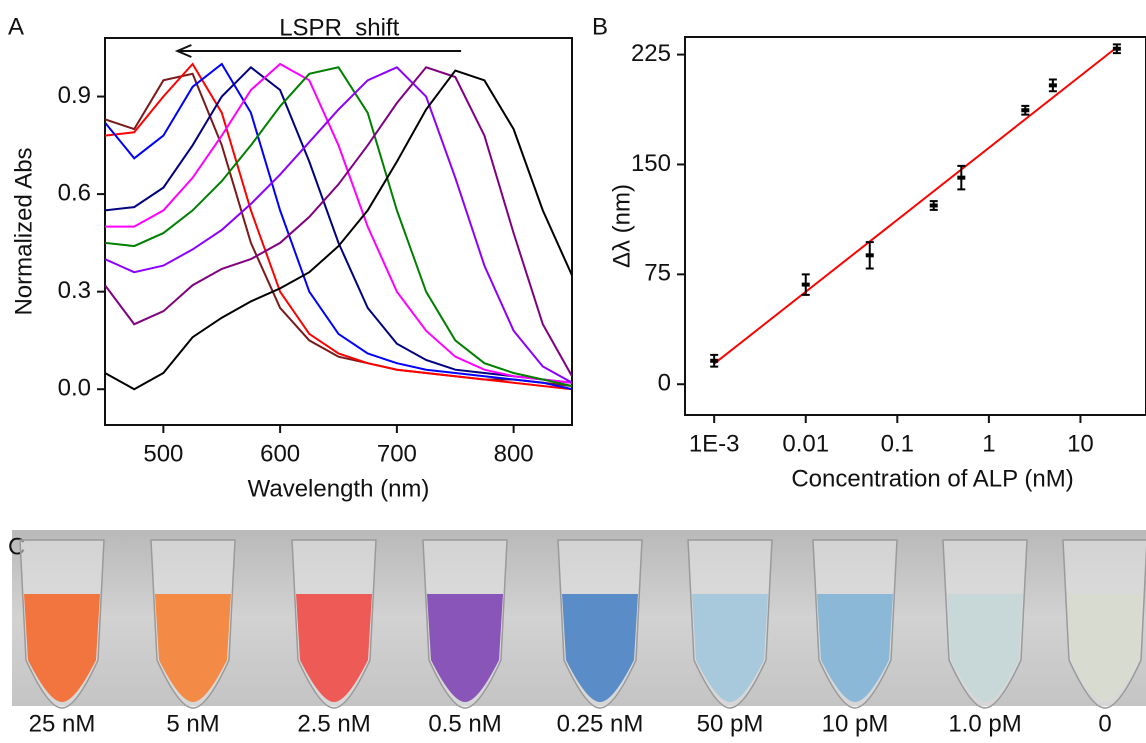  What do you see at coordinates (730, 723) in the screenshot?
I see `tube-label: 50 pM` at bounding box center [730, 723].